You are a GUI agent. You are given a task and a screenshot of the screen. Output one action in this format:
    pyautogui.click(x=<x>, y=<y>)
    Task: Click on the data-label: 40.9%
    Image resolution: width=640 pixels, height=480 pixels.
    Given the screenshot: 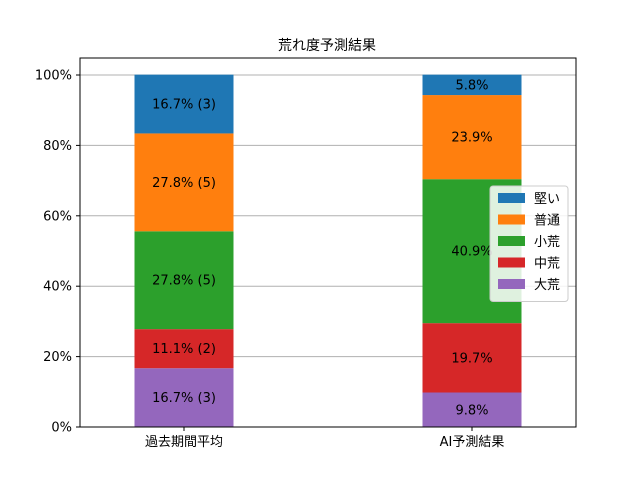 What is the action you would take?
    pyautogui.click(x=471, y=252)
    